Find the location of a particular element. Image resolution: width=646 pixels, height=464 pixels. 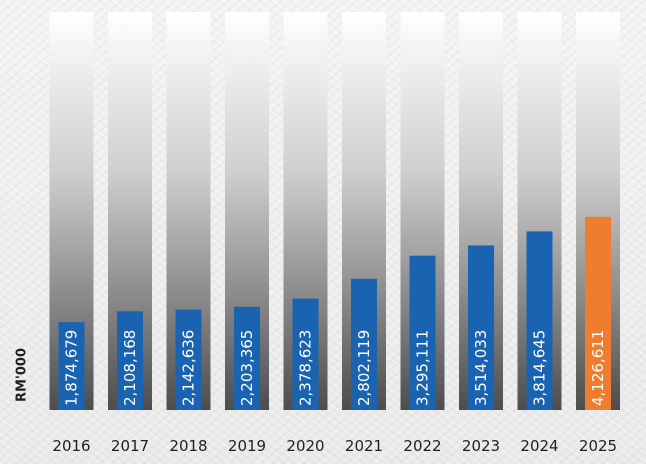

data-label-2020: 2,378,623 is located at coordinates (306, 368).